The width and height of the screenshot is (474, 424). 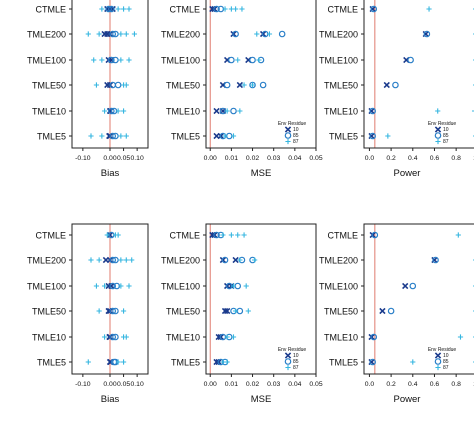 What do you see at coordinates (435, 384) in the screenshot?
I see `x-tick-label: 0.6` at bounding box center [435, 384].